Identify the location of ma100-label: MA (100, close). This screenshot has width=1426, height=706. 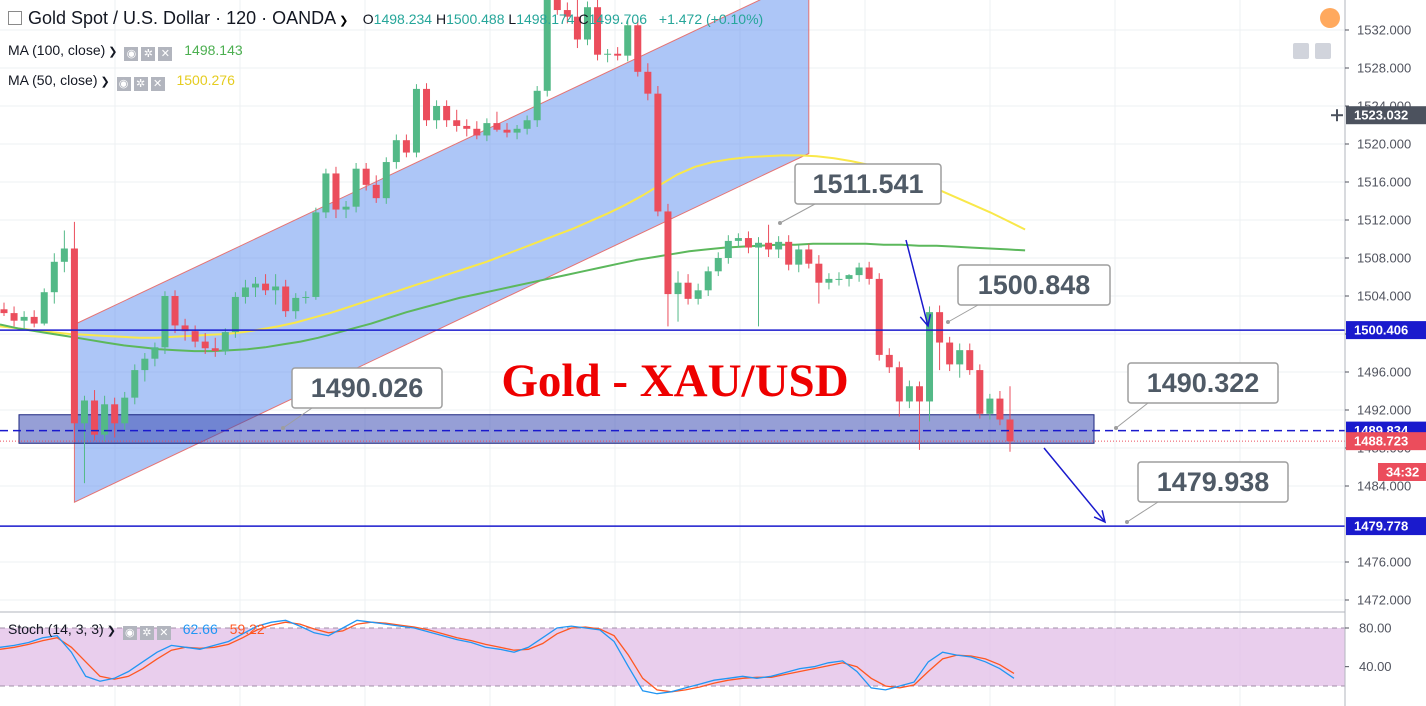
(57, 50).